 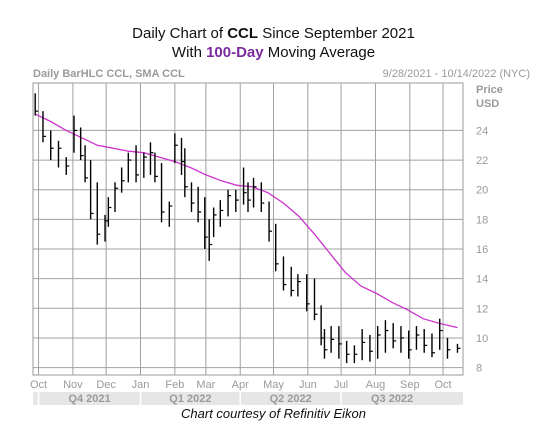 I want to click on title-line-1: Daily Chart of CCL Since September 2021, so click(x=273, y=33).